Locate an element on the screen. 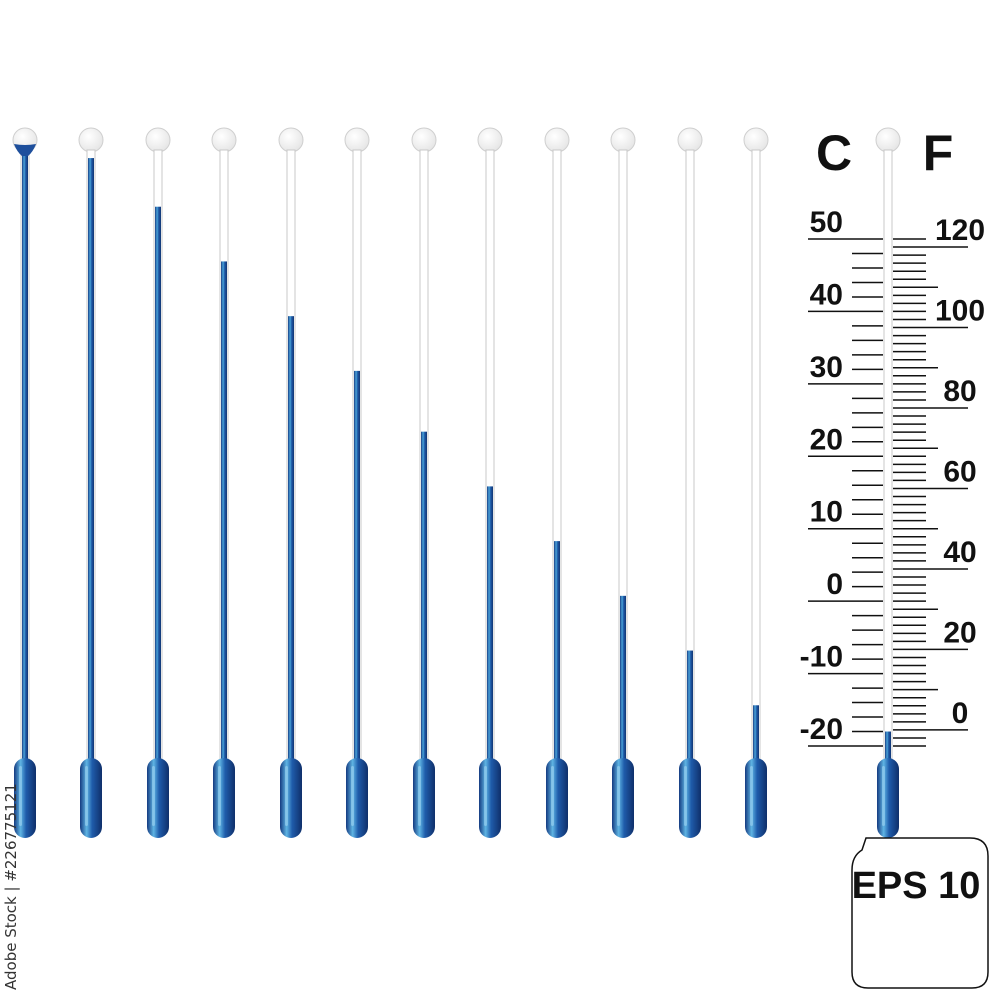  fahrenheit-tick-label: 100 is located at coordinates (960, 311).